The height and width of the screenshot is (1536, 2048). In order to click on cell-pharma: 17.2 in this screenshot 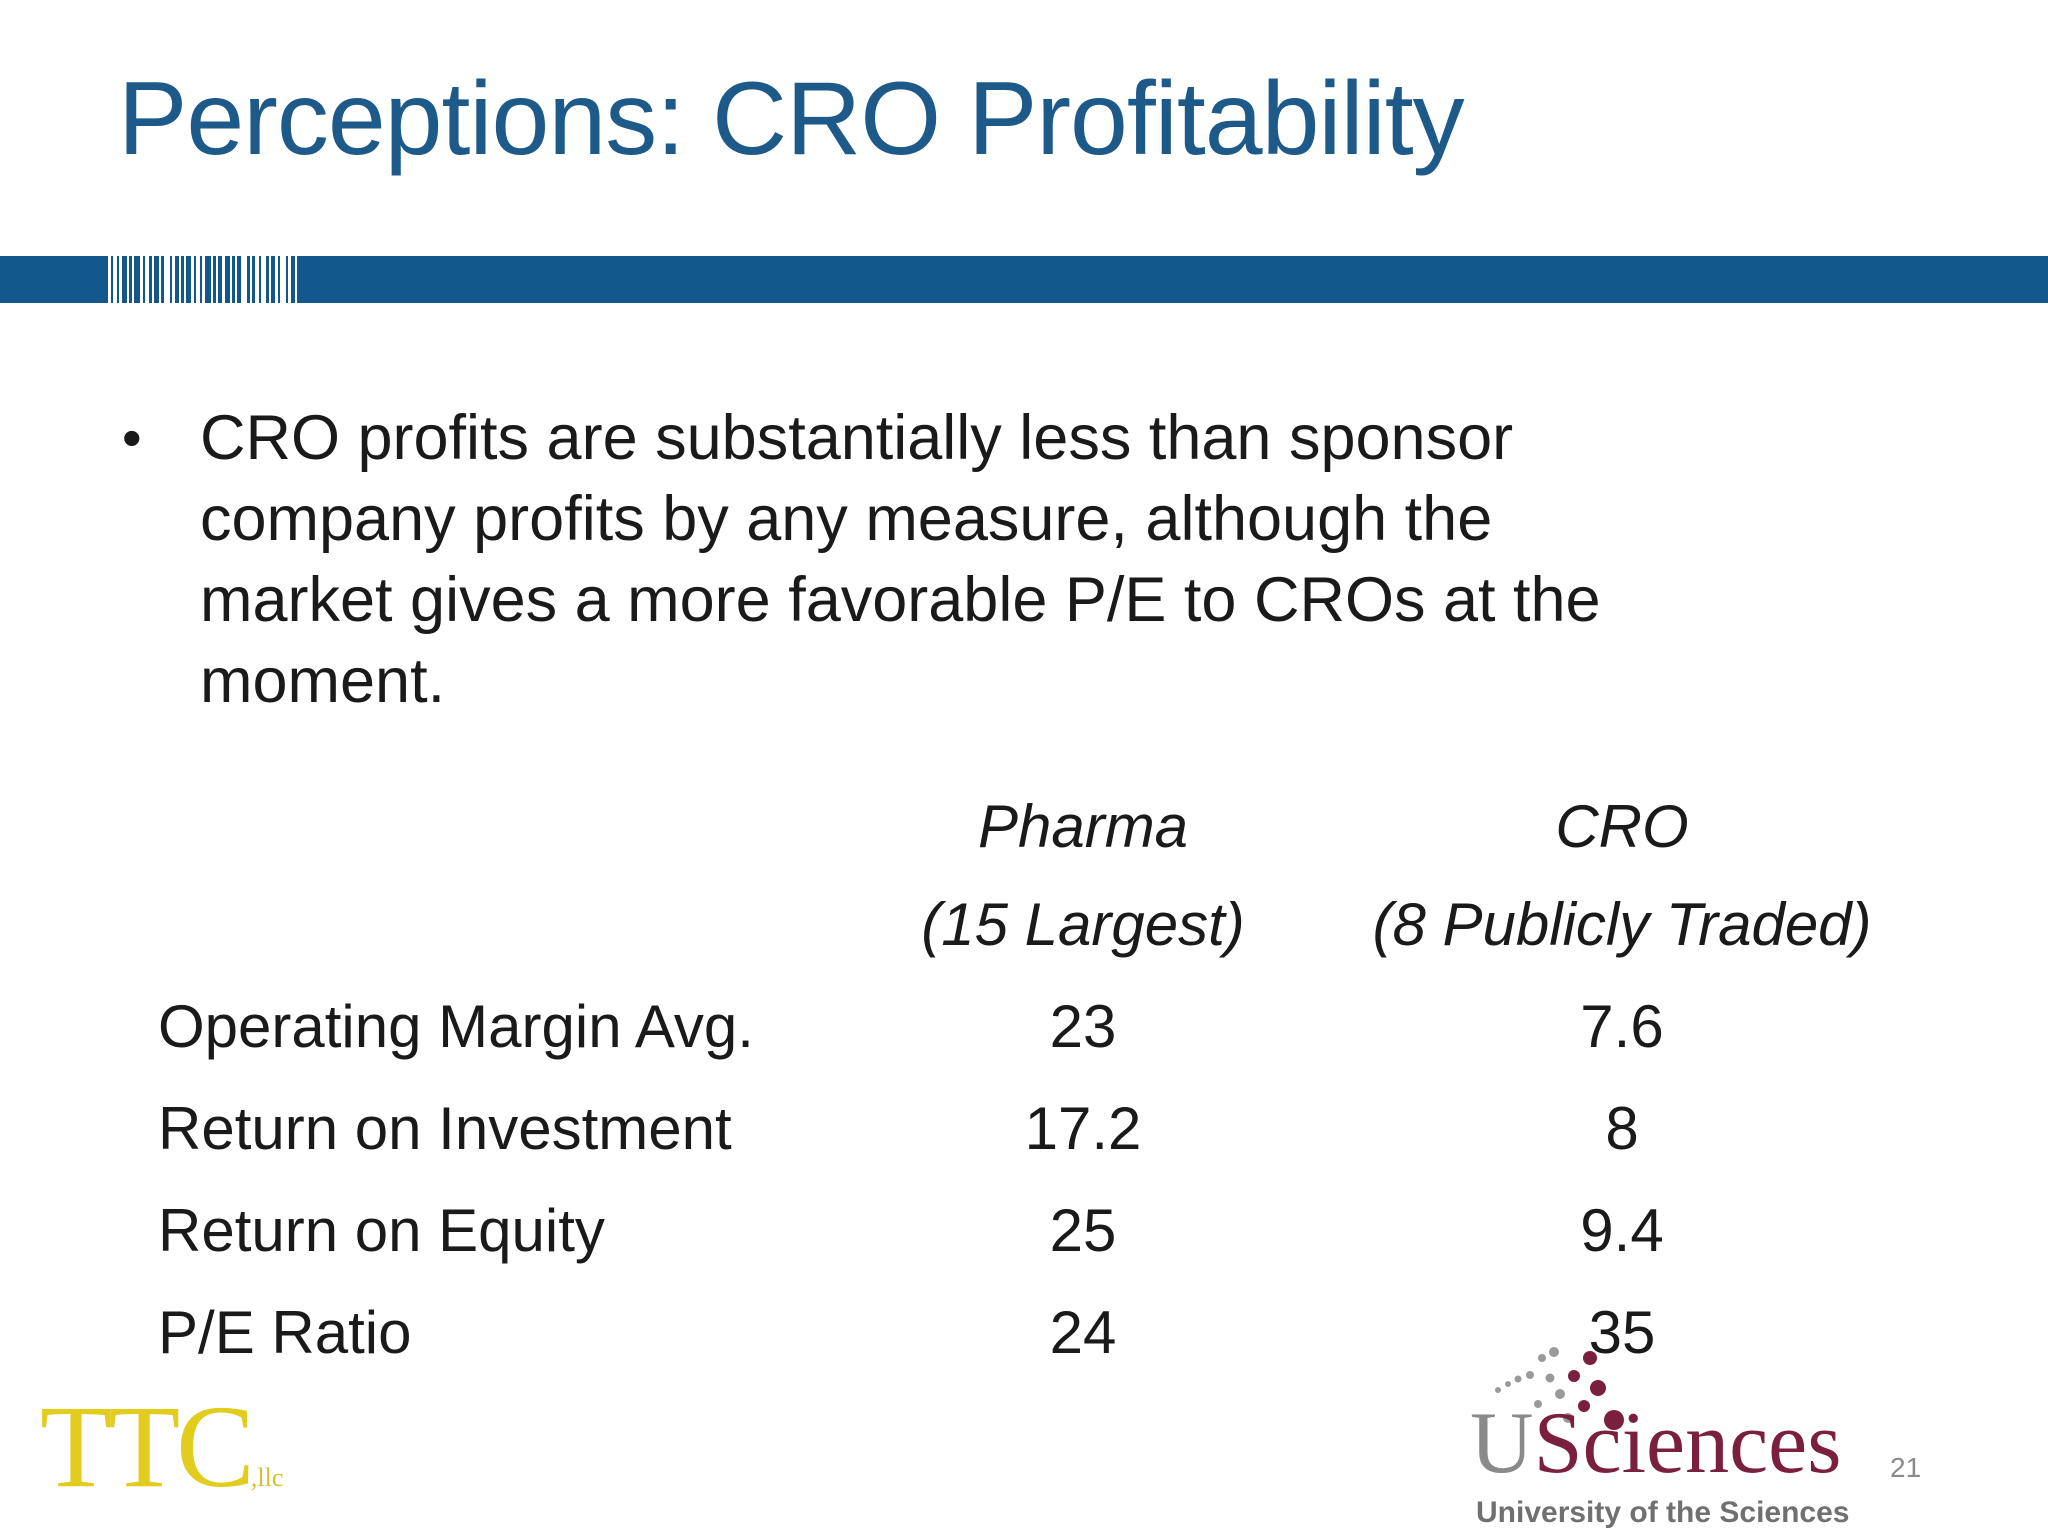, I will do `click(1083, 1128)`.